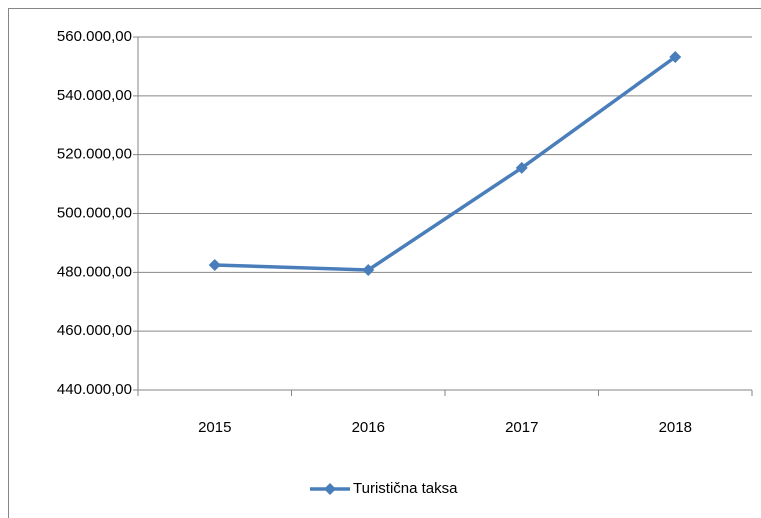 The image size is (761, 518). Describe the element at coordinates (94, 389) in the screenshot. I see `y-tick-label: 440.000,00` at that location.